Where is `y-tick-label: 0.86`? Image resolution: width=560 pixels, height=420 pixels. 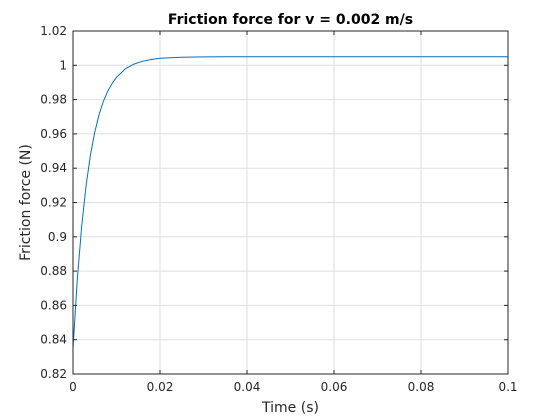 y-tick-label: 0.86 is located at coordinates (53, 305).